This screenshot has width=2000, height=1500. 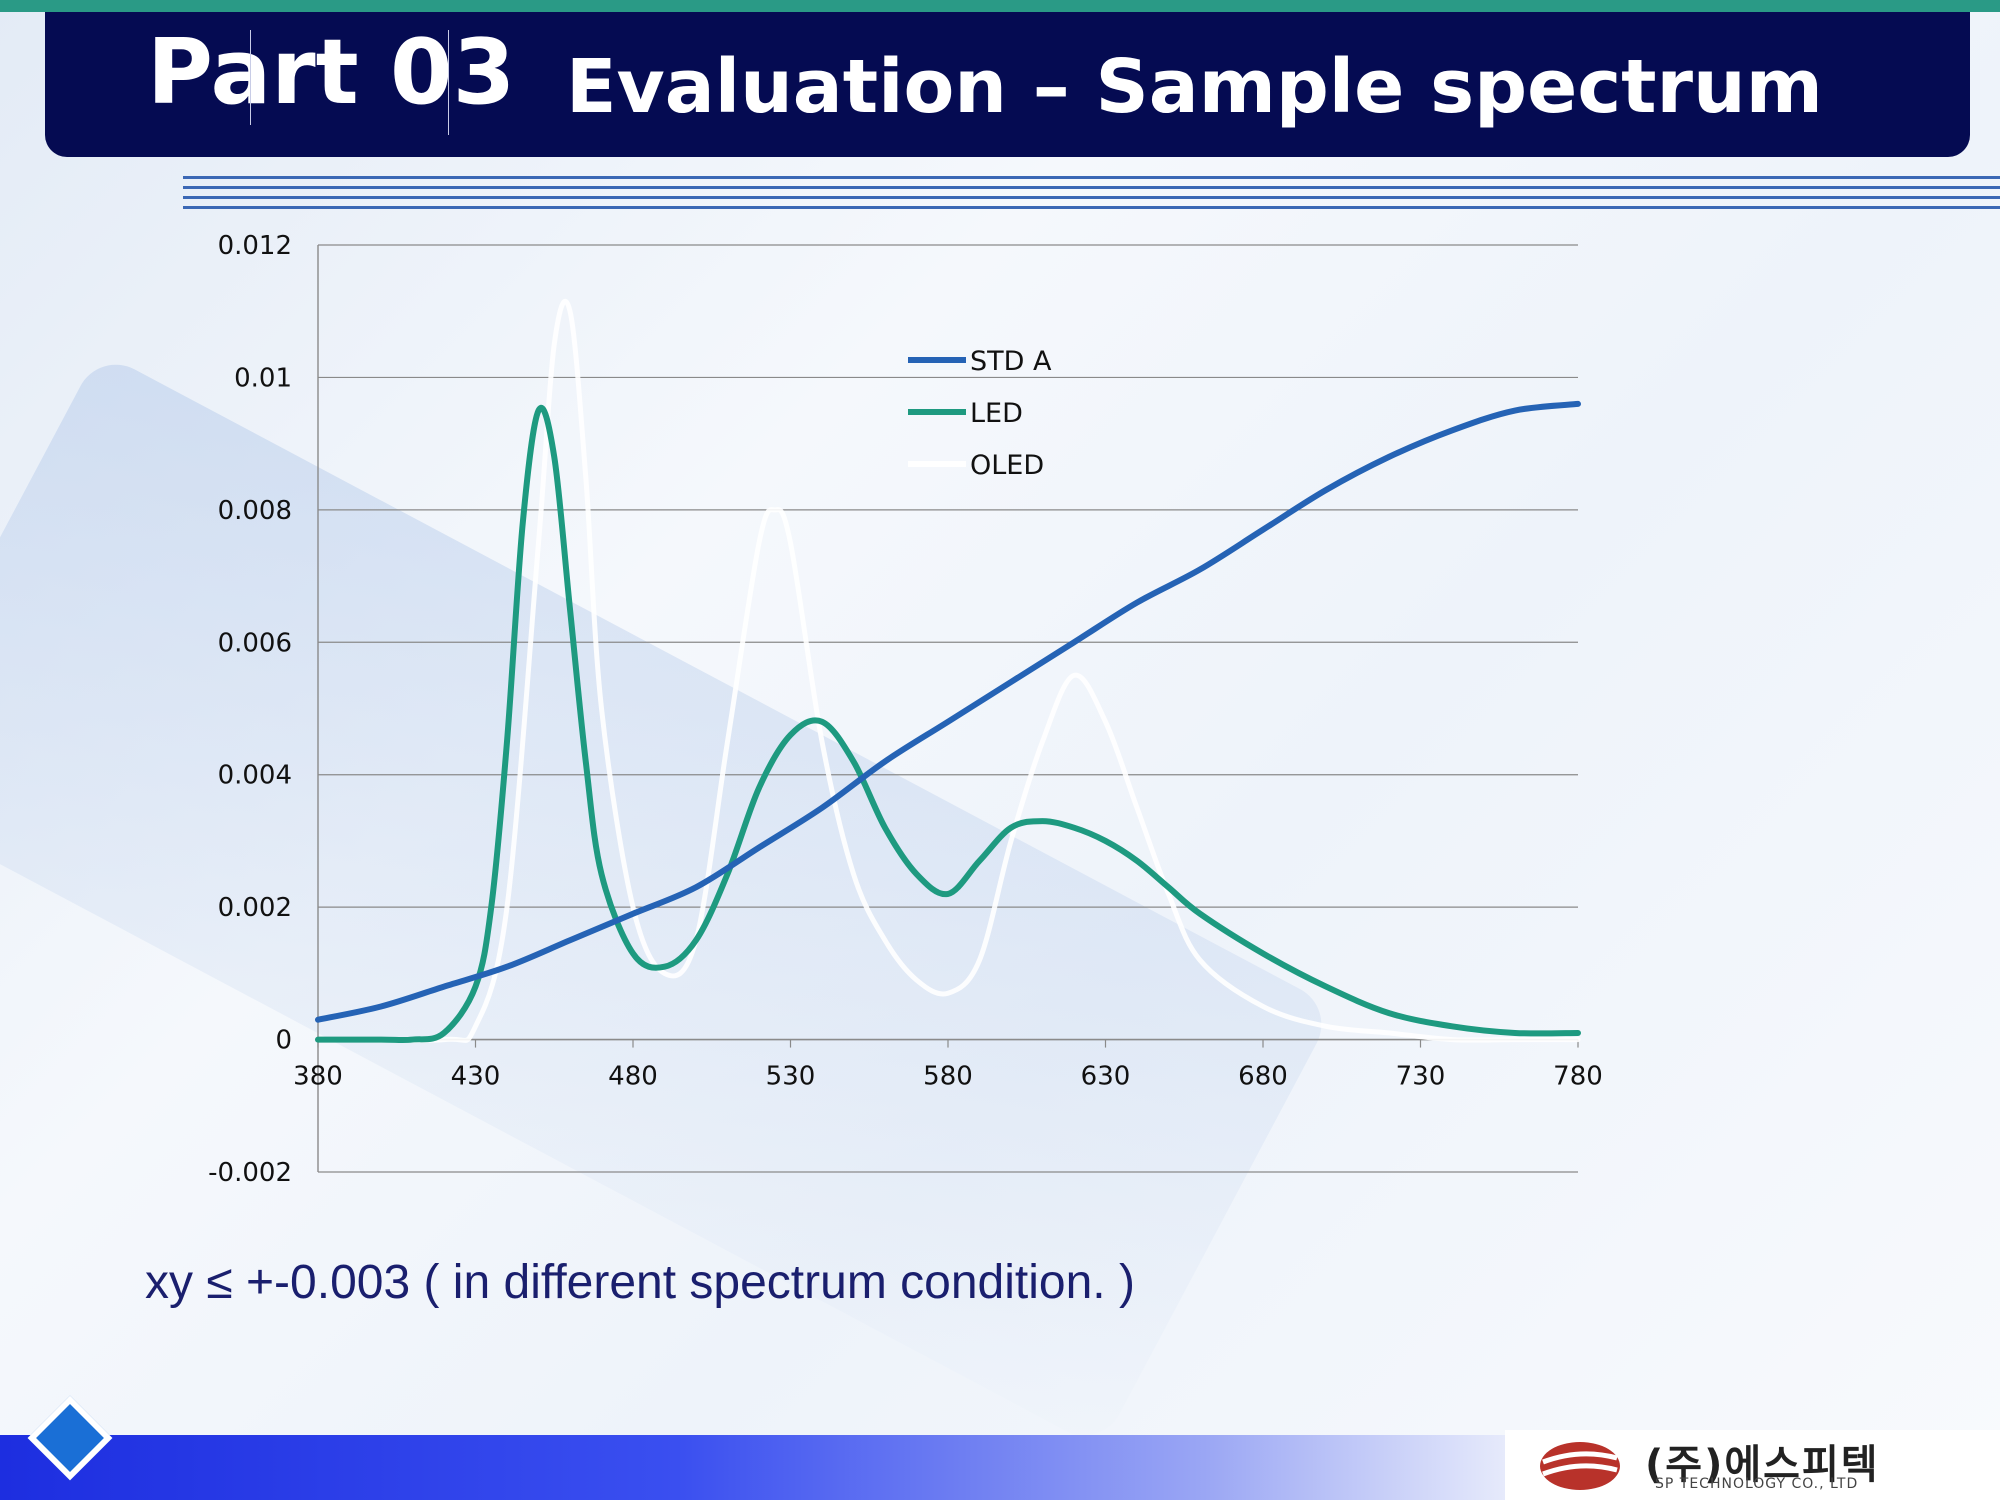 I want to click on title-bar, so click(x=1007, y=84).